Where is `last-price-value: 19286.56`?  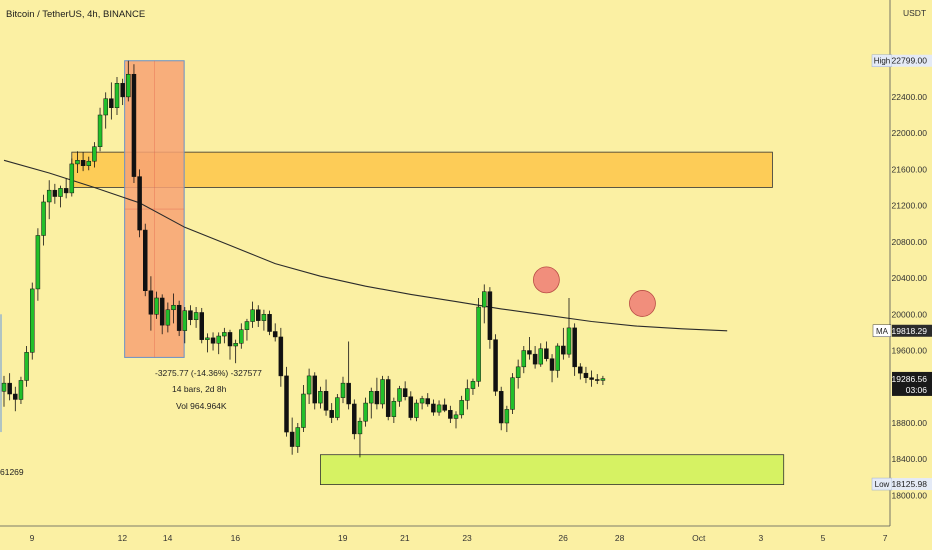 last-price-value: 19286.56 is located at coordinates (910, 379).